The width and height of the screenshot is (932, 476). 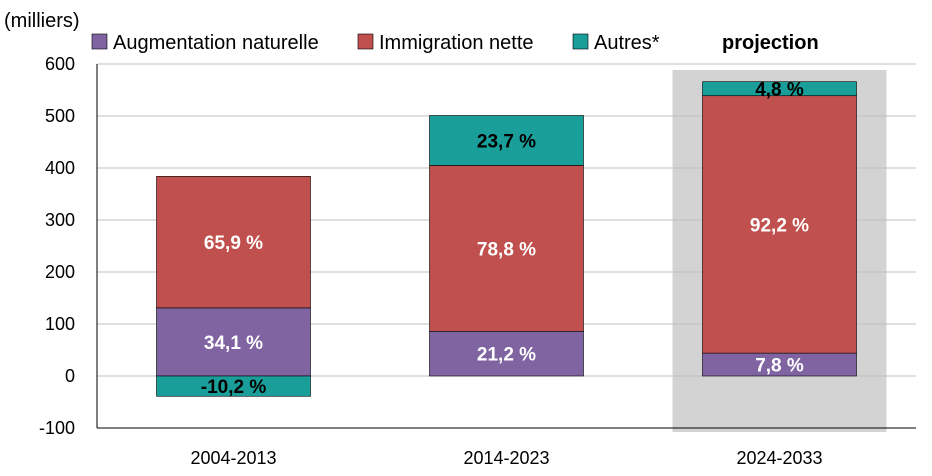 I want to click on x-tick-label: 2004-2013, so click(x=233, y=458).